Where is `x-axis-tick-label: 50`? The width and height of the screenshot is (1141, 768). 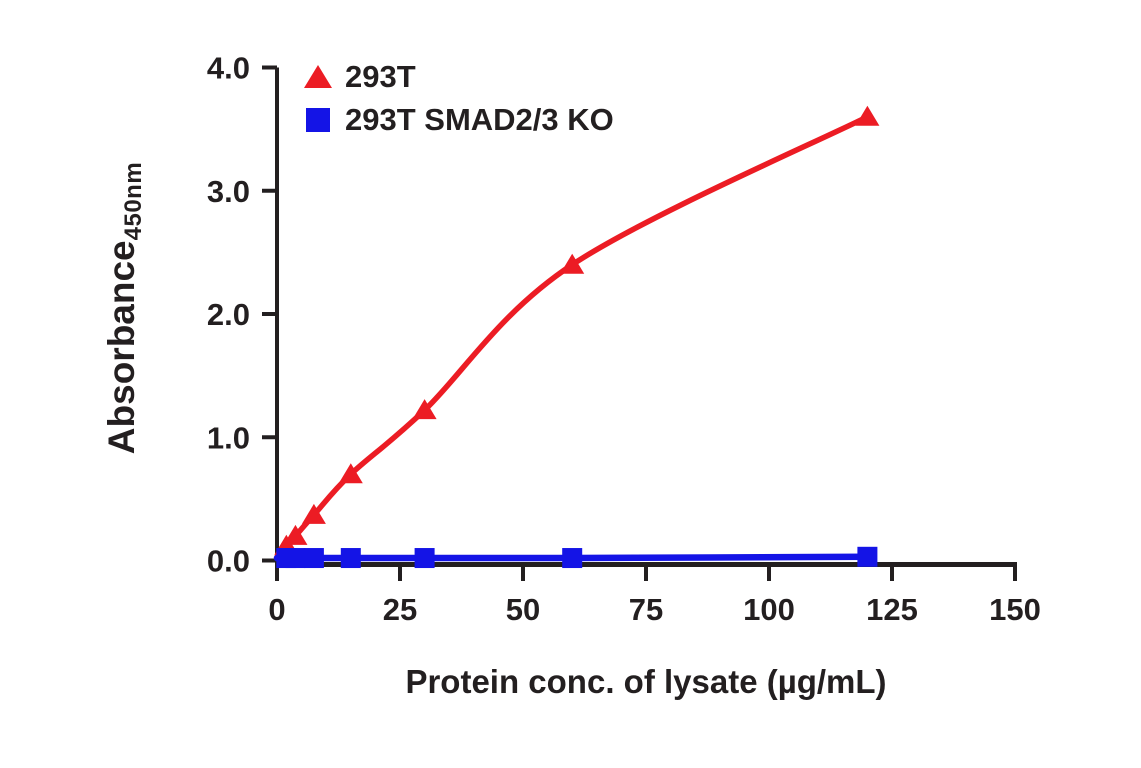
x-axis-tick-label: 50 is located at coordinates (523, 609).